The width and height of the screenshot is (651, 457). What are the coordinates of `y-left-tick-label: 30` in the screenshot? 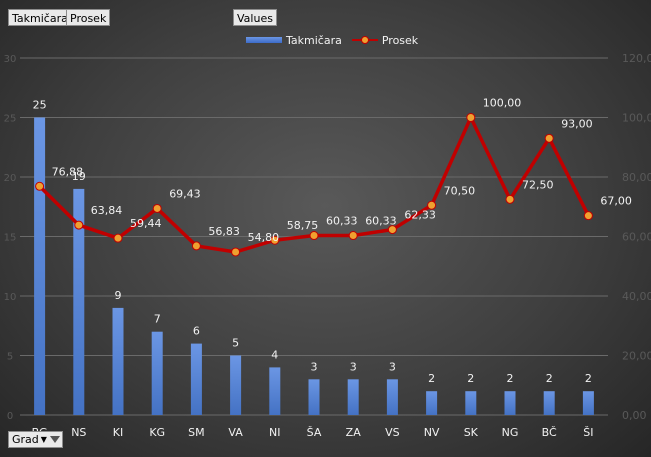 It's located at (10, 59).